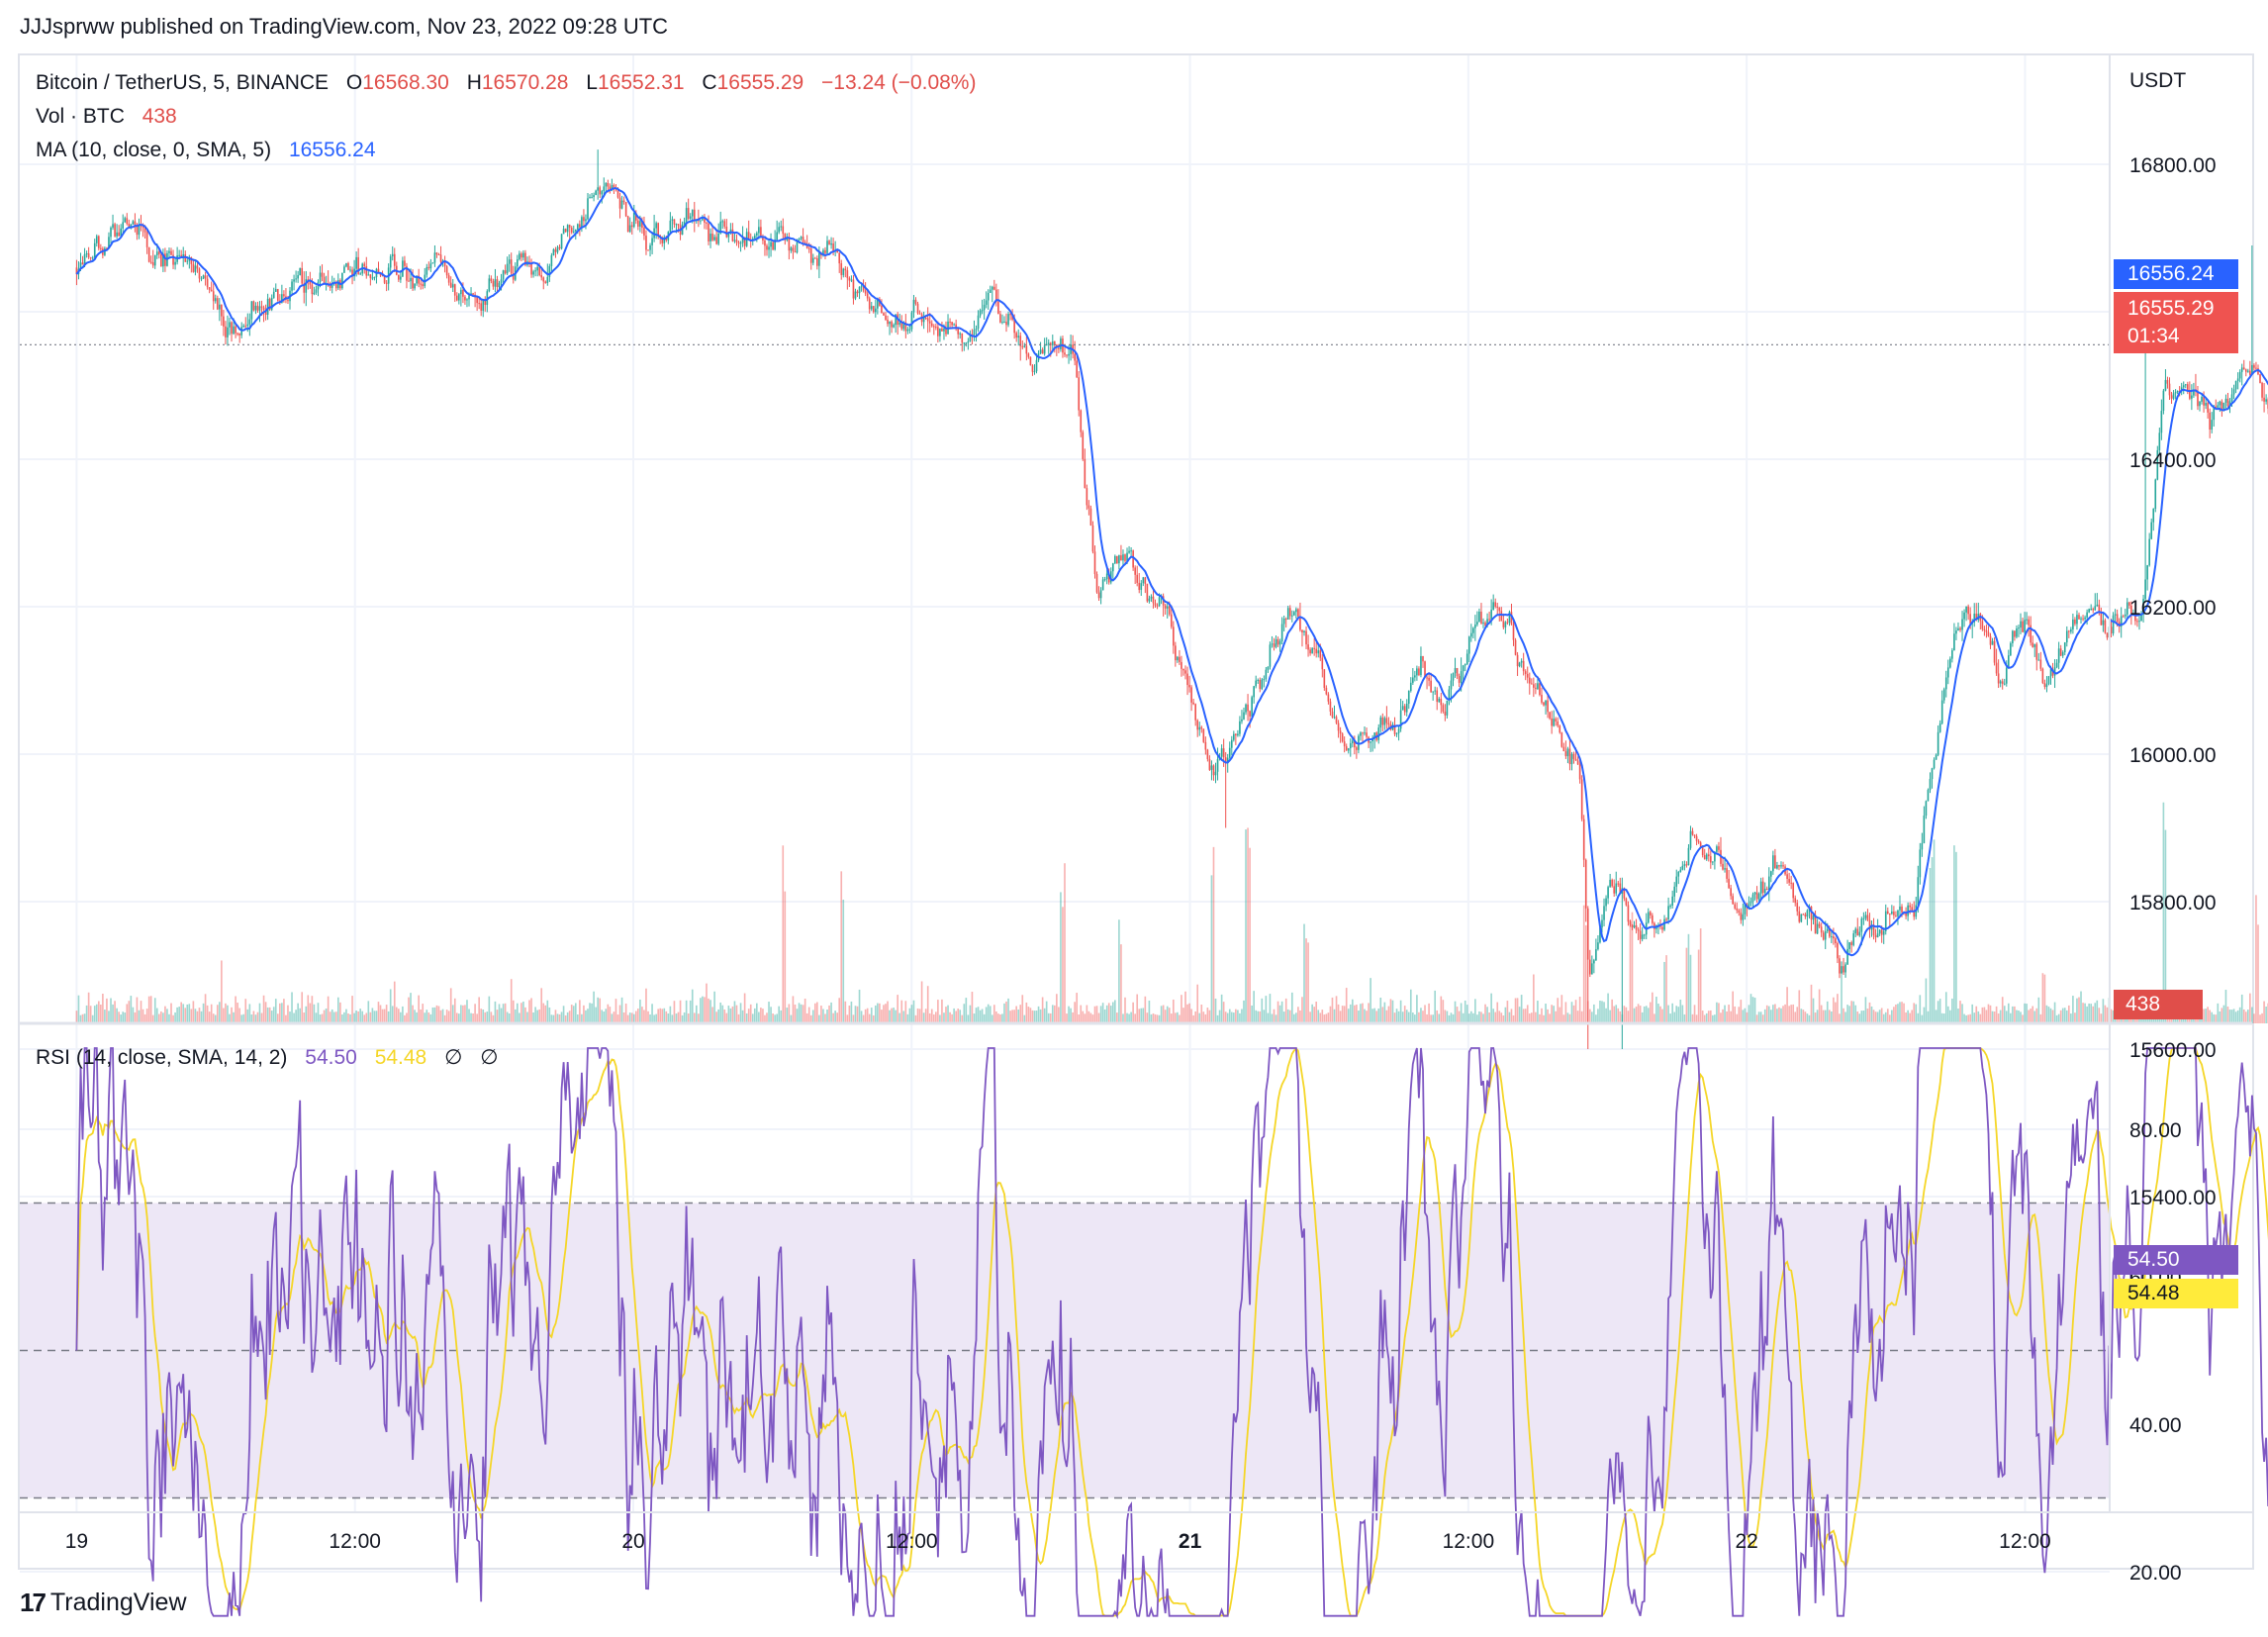 The image size is (2268, 1637). Describe the element at coordinates (2173, 165) in the screenshot. I see `price-tick-label: 16800.00` at that location.